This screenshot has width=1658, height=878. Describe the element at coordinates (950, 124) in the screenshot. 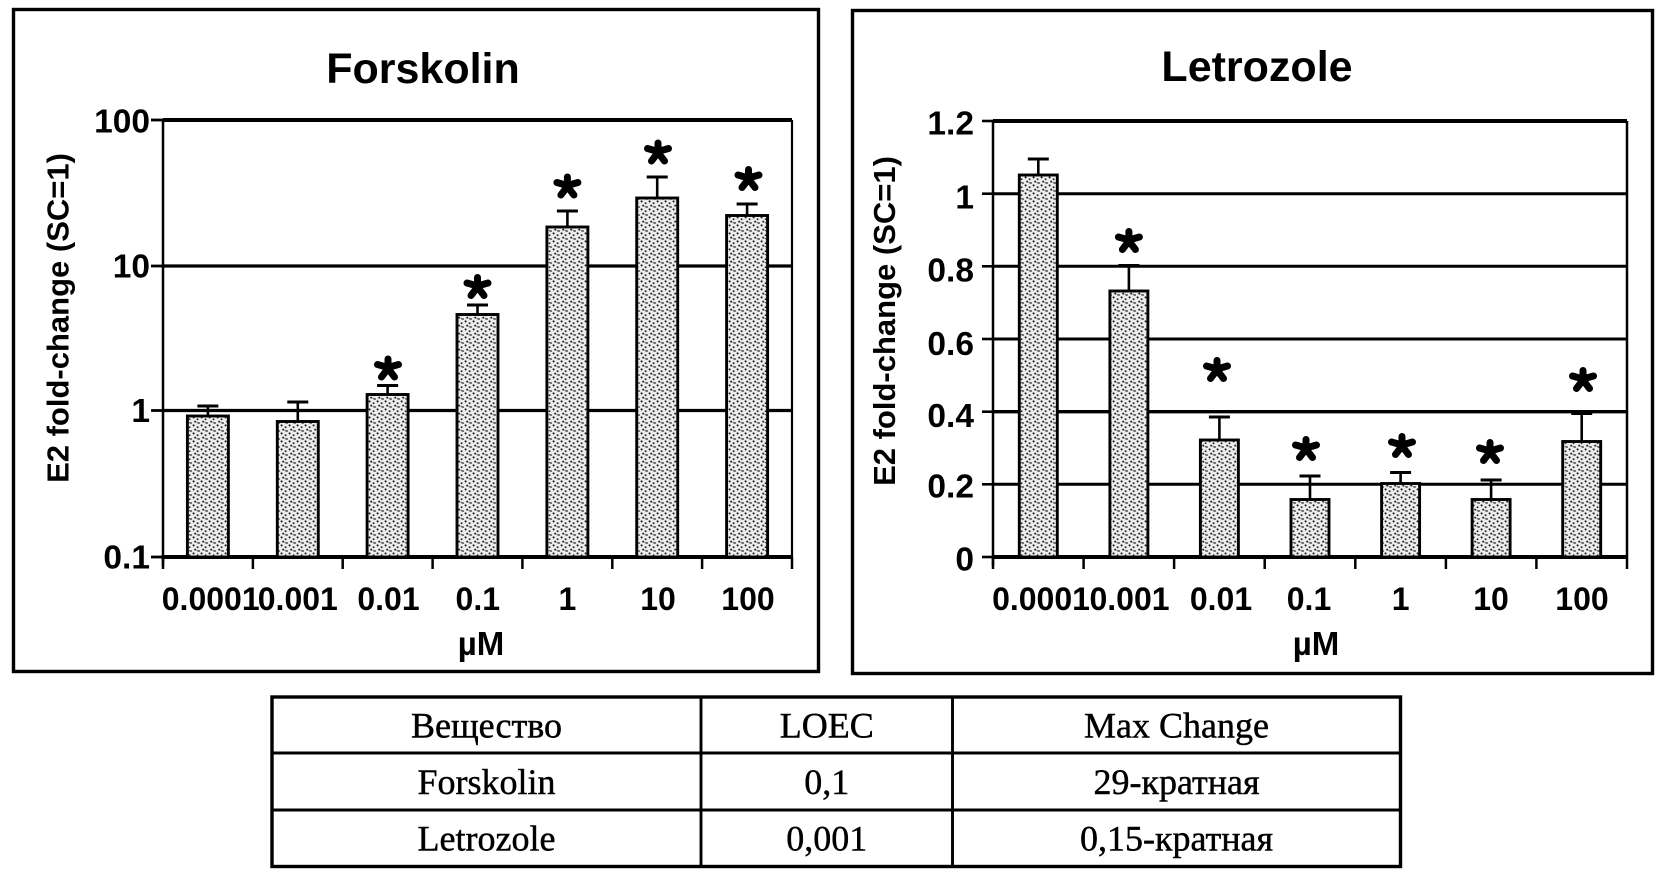

I see `svg-text: 1.2` at that location.